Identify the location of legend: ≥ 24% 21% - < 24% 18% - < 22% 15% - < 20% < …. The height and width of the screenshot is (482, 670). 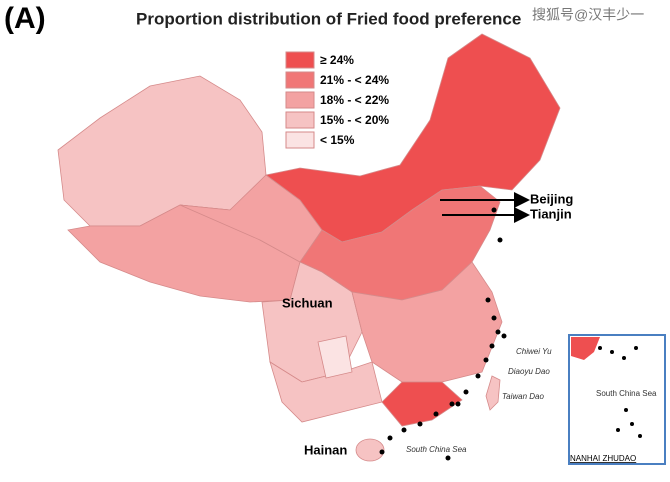
(337, 100).